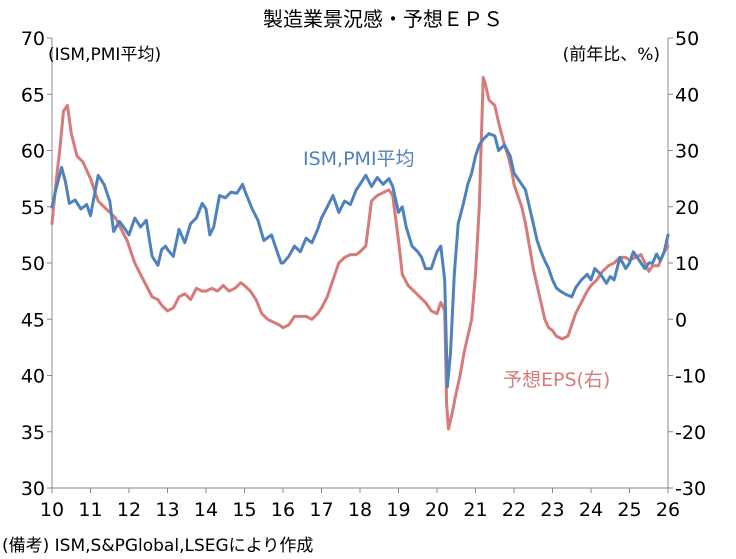 This screenshot has height=559, width=736. I want to click on right-tick-label: 40, so click(687, 95).